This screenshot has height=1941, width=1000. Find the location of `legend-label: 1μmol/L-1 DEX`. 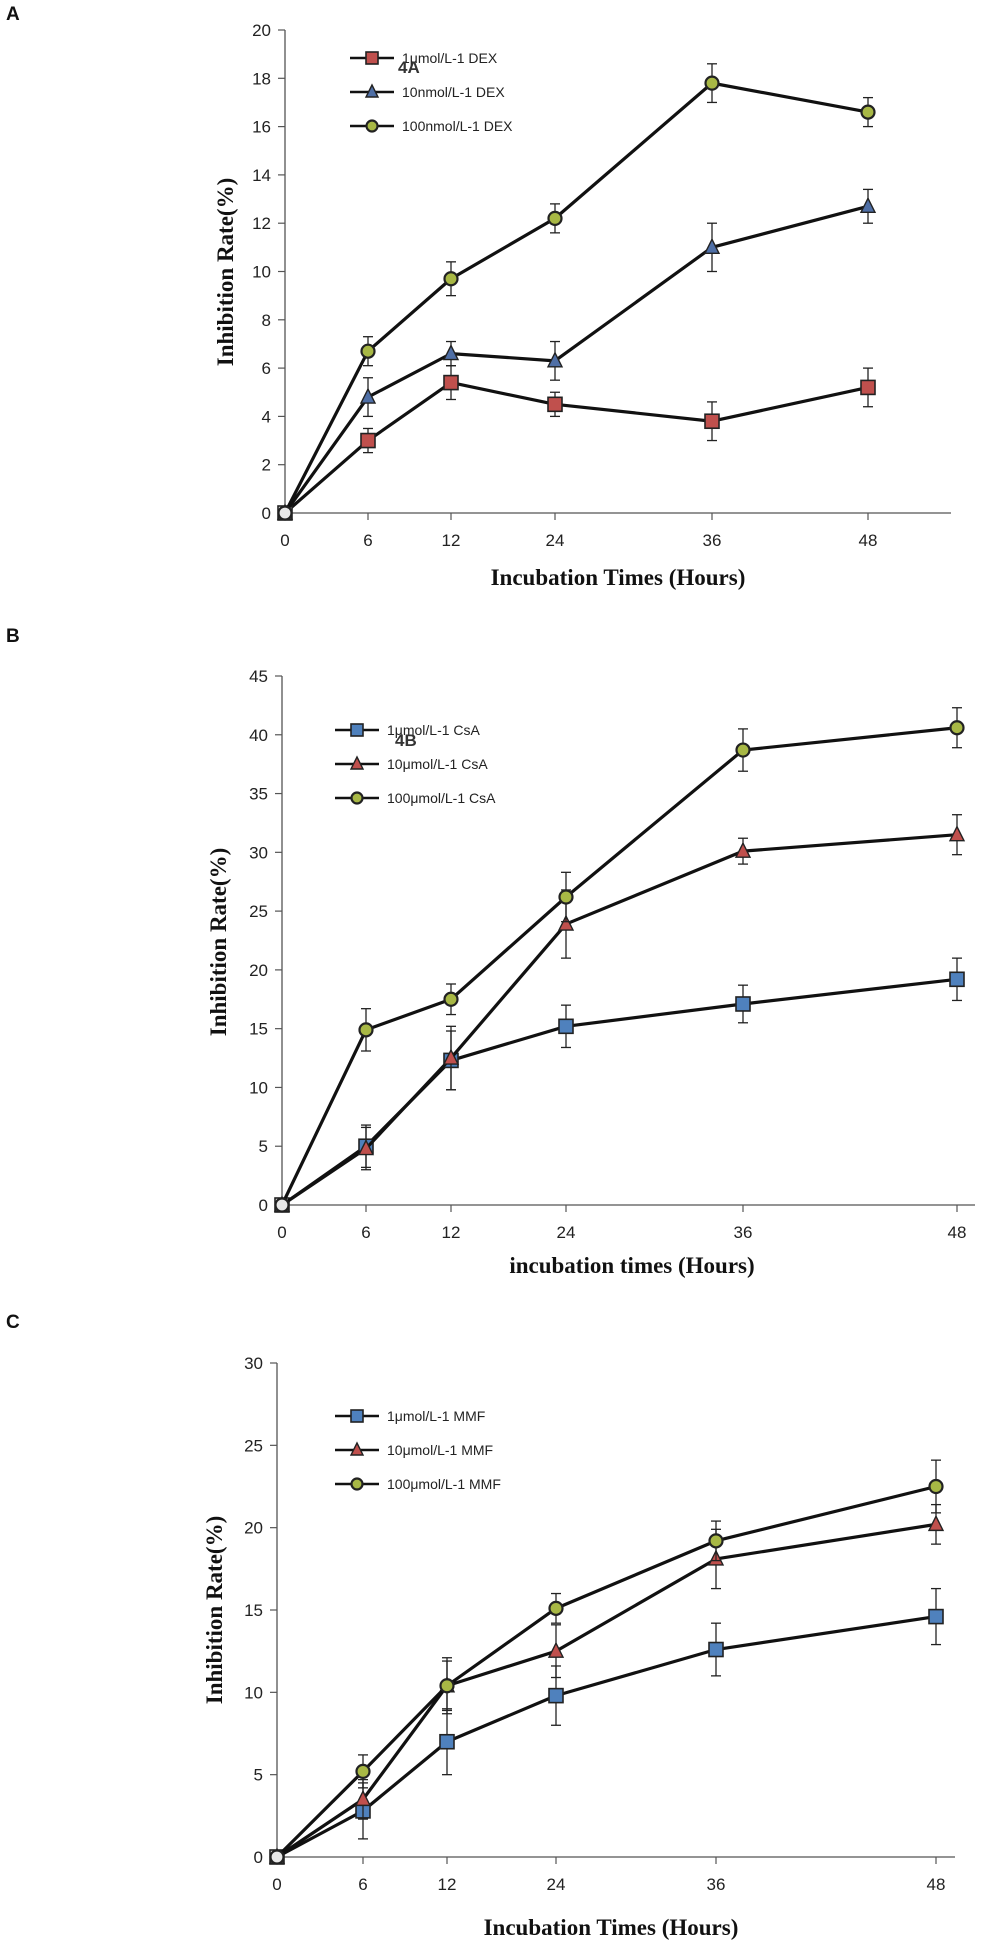

legend-label: 1μmol/L-1 DEX is located at coordinates (450, 58).